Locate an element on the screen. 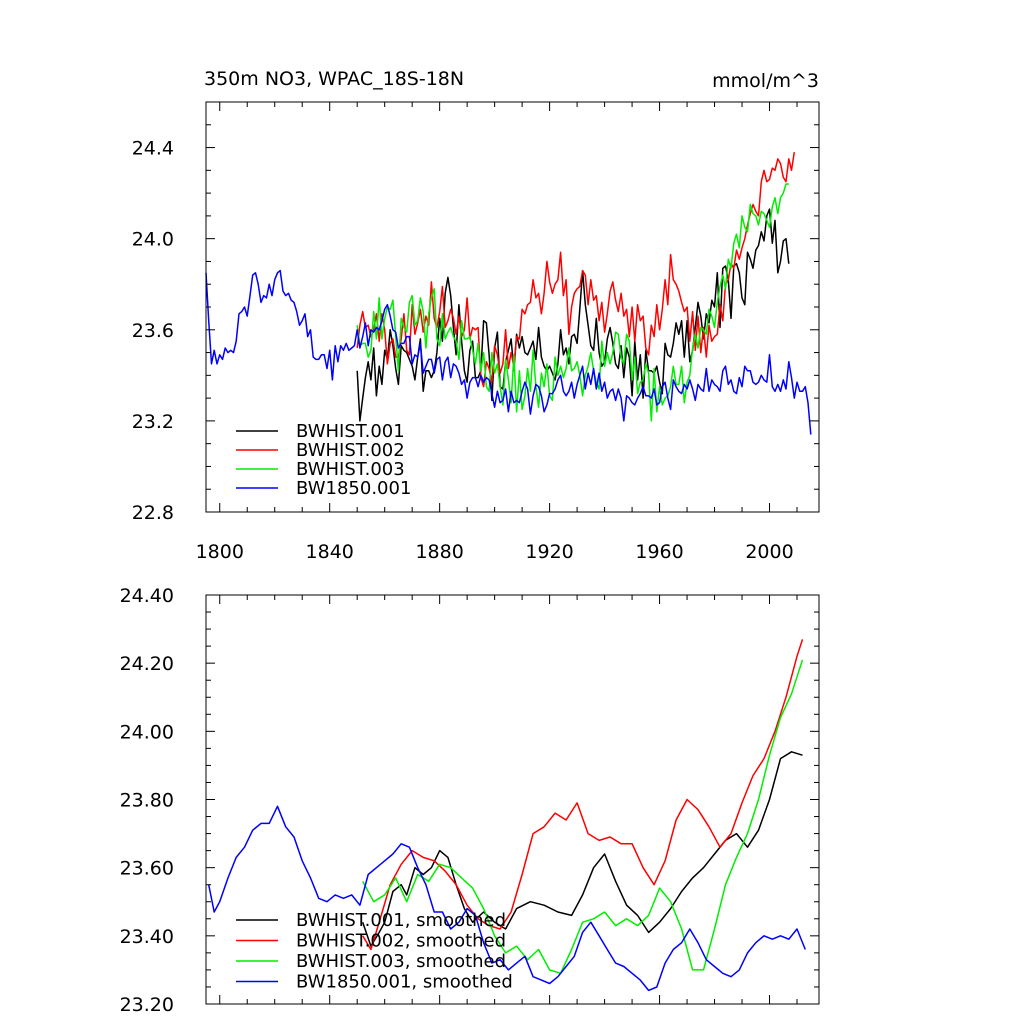 The image size is (1024, 1024). bottom-y-tick-label: 24.40 is located at coordinates (147, 596).